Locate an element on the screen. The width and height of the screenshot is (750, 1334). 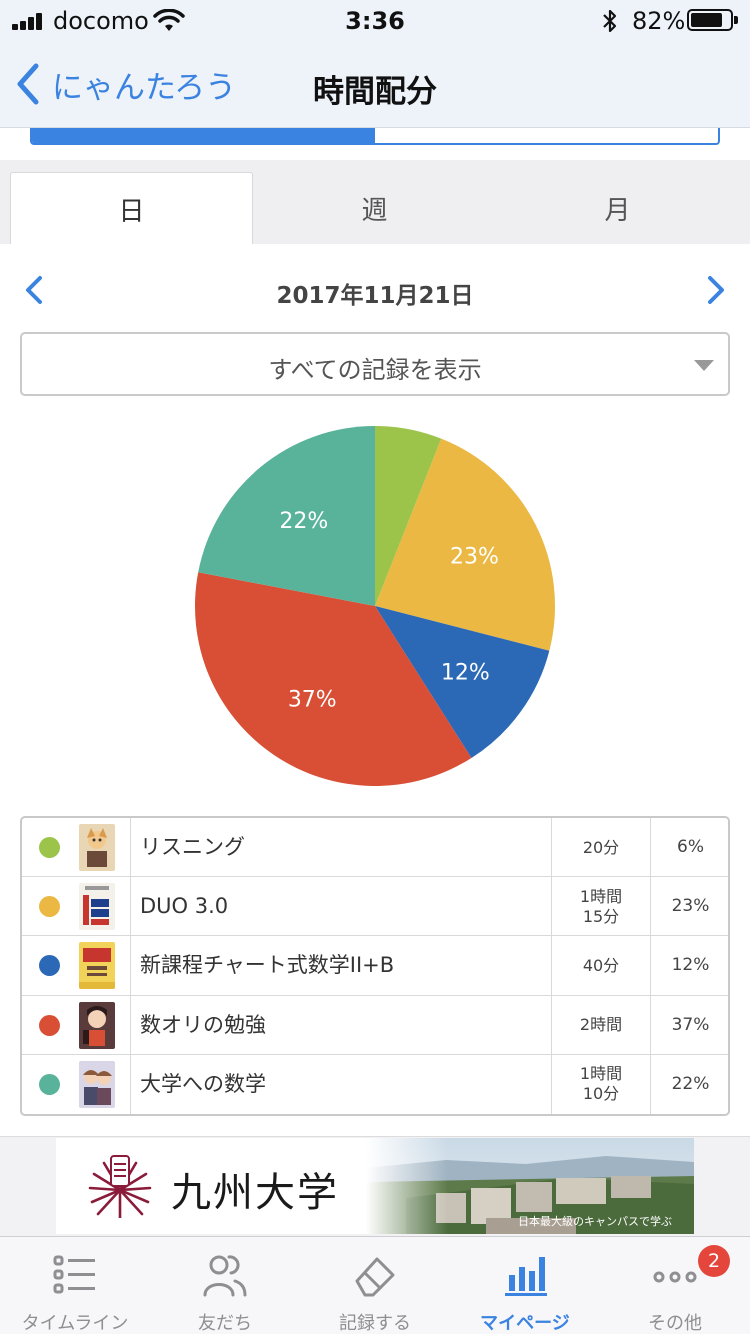
tab-bar-record: 記録する is located at coordinates (375, 1285).